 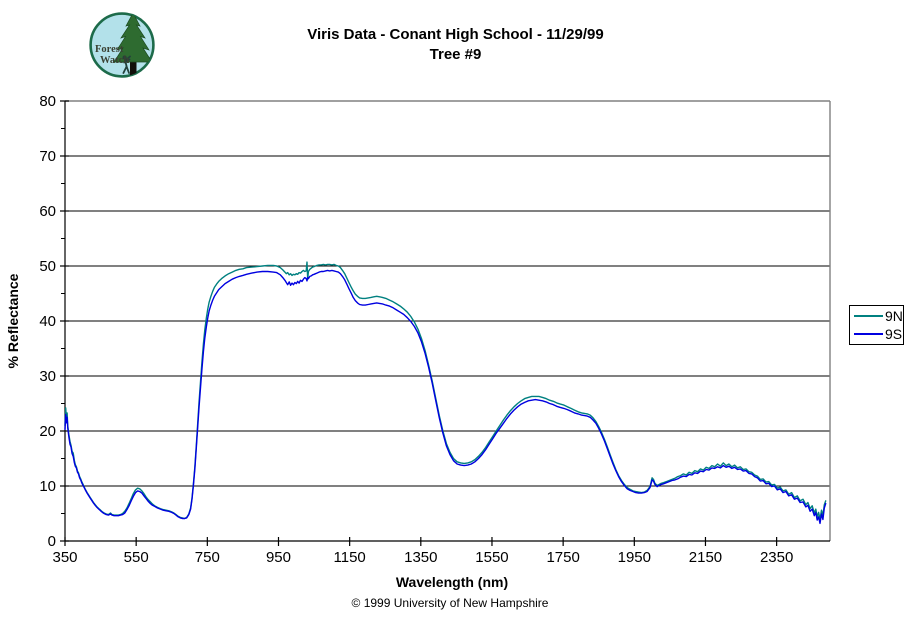 What do you see at coordinates (894, 315) in the screenshot?
I see `legend-label-9n: 9N` at bounding box center [894, 315].